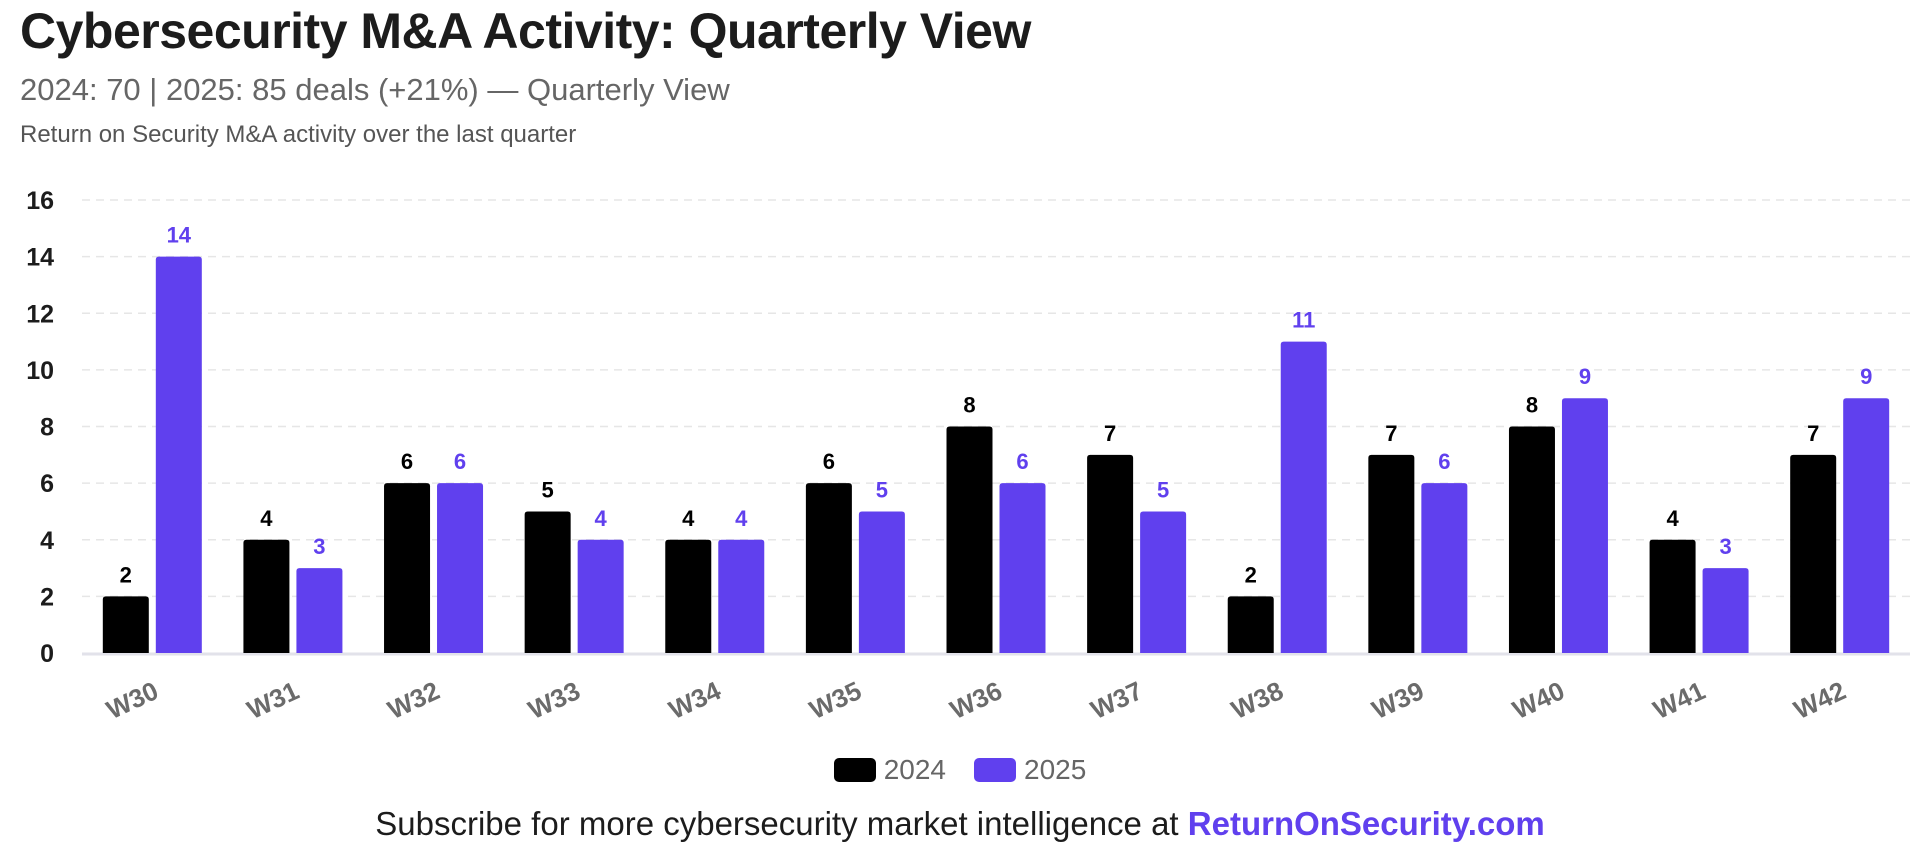 Image resolution: width=1920 pixels, height=848 pixels. What do you see at coordinates (554, 700) in the screenshot?
I see `x-tick-label: W33` at bounding box center [554, 700].